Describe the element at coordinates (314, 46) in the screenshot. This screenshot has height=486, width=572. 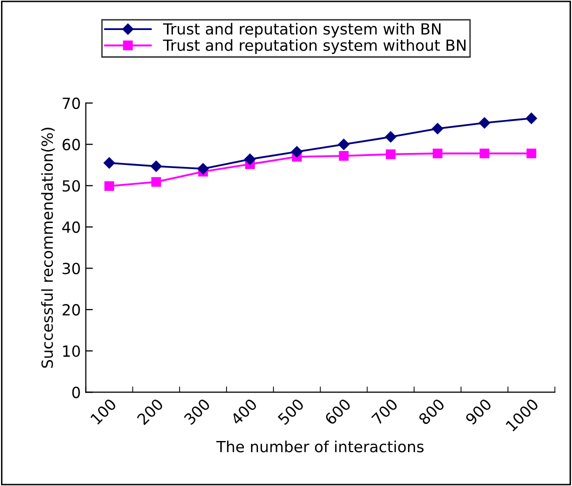
I see `legend-label: Trust and reputation system without BN` at that location.